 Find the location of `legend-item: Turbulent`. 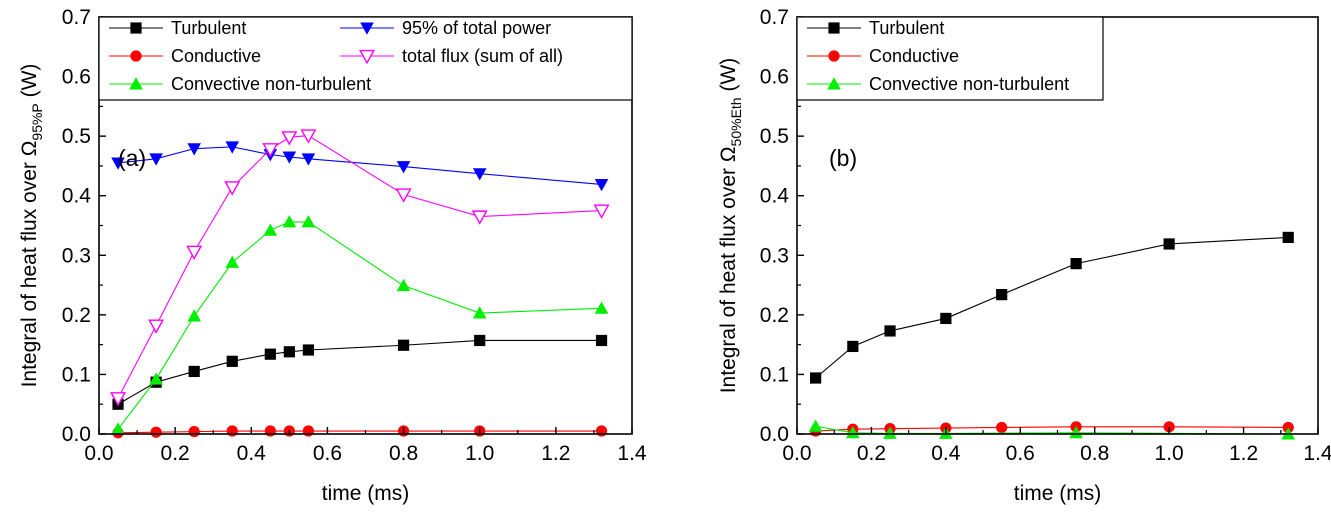

legend-item: Turbulent is located at coordinates (875, 28).